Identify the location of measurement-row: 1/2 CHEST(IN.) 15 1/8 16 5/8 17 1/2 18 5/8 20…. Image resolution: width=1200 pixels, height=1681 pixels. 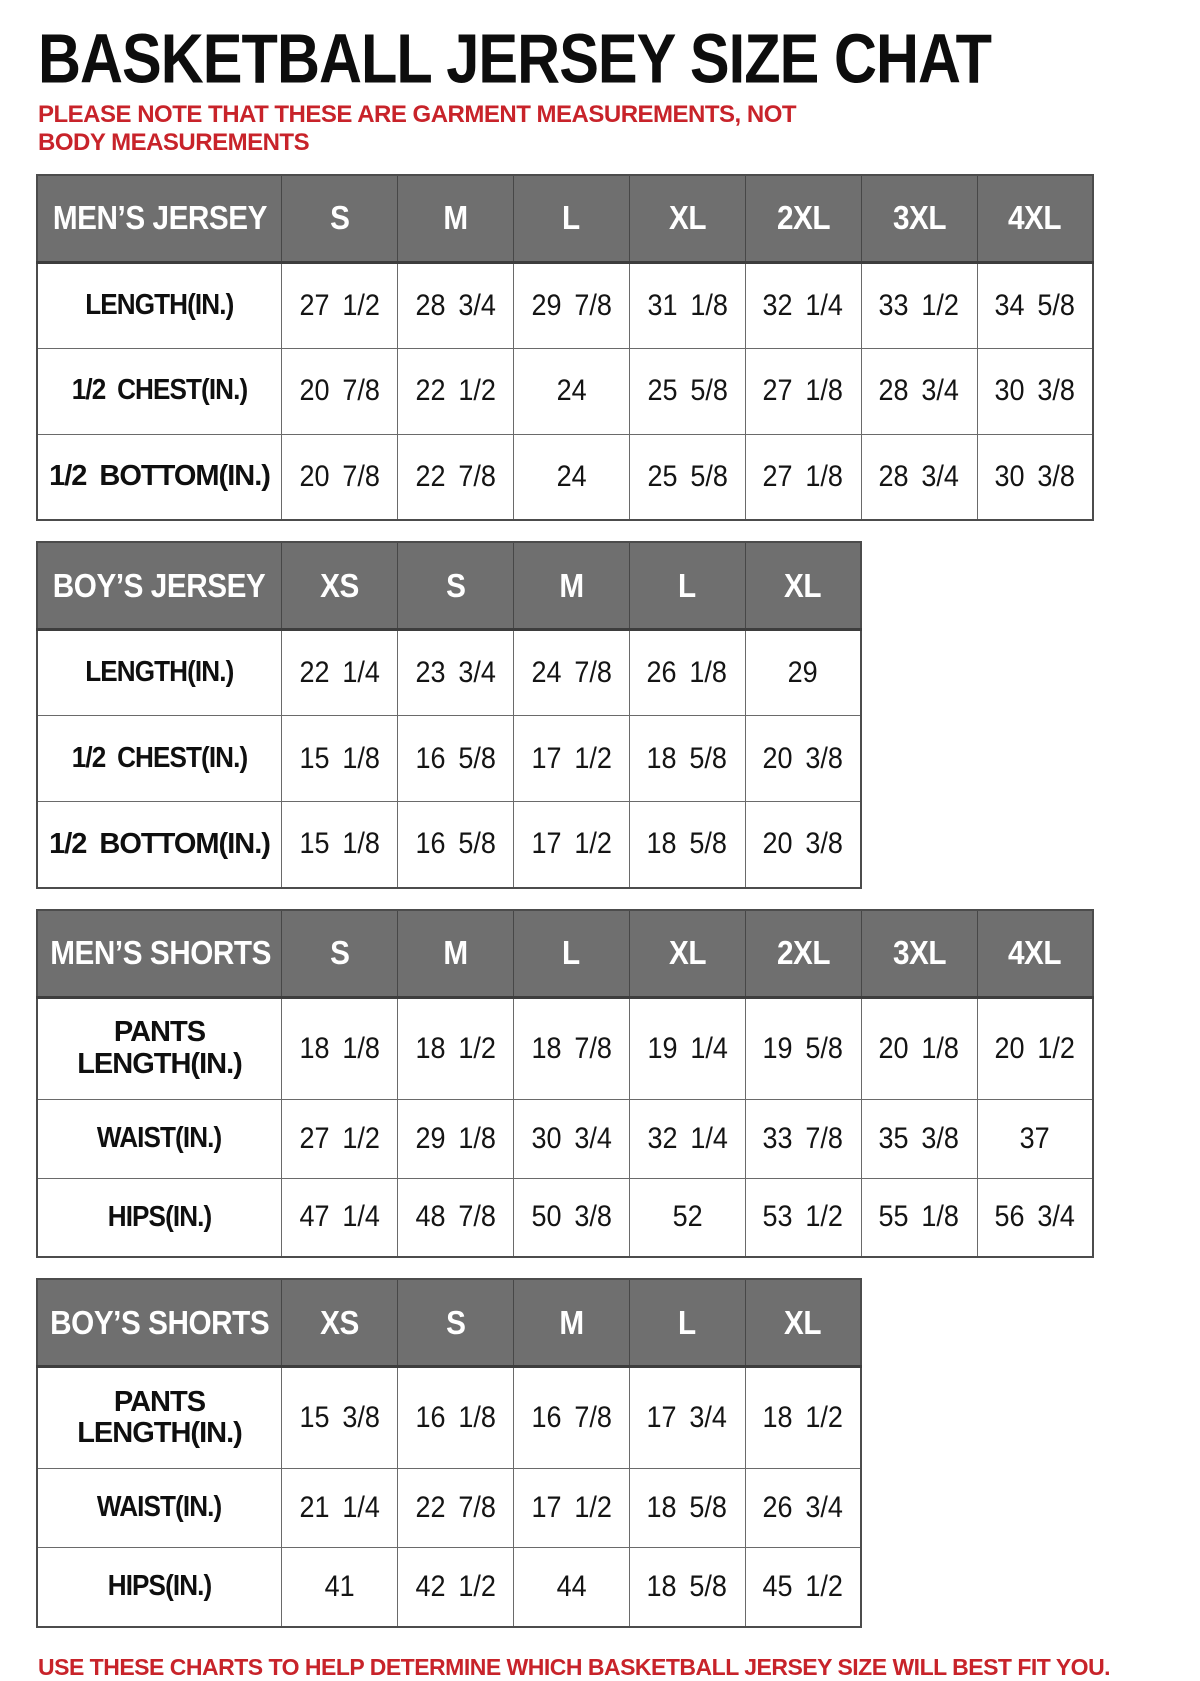
(449, 759).